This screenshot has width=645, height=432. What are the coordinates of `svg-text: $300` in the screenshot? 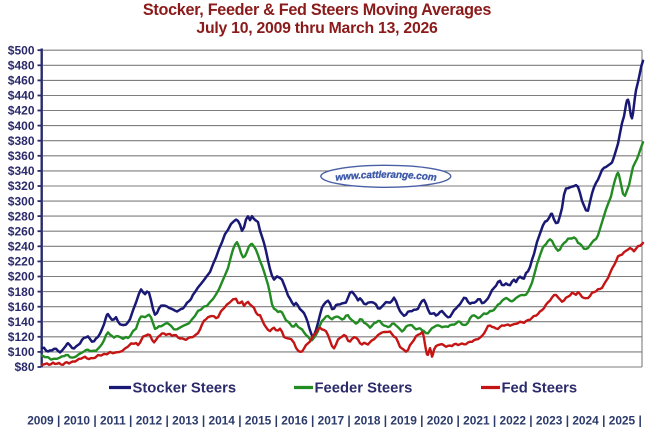 It's located at (21, 201).